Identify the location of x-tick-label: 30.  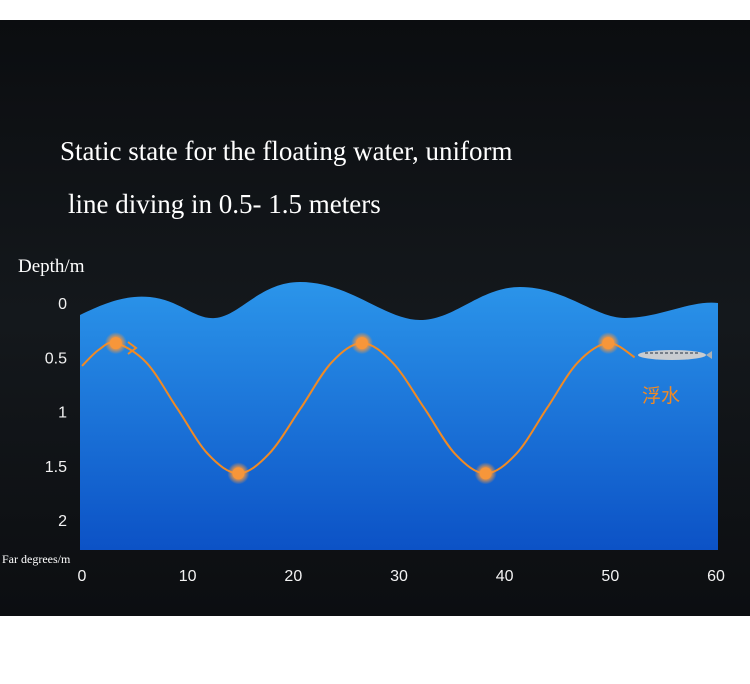
(399, 576).